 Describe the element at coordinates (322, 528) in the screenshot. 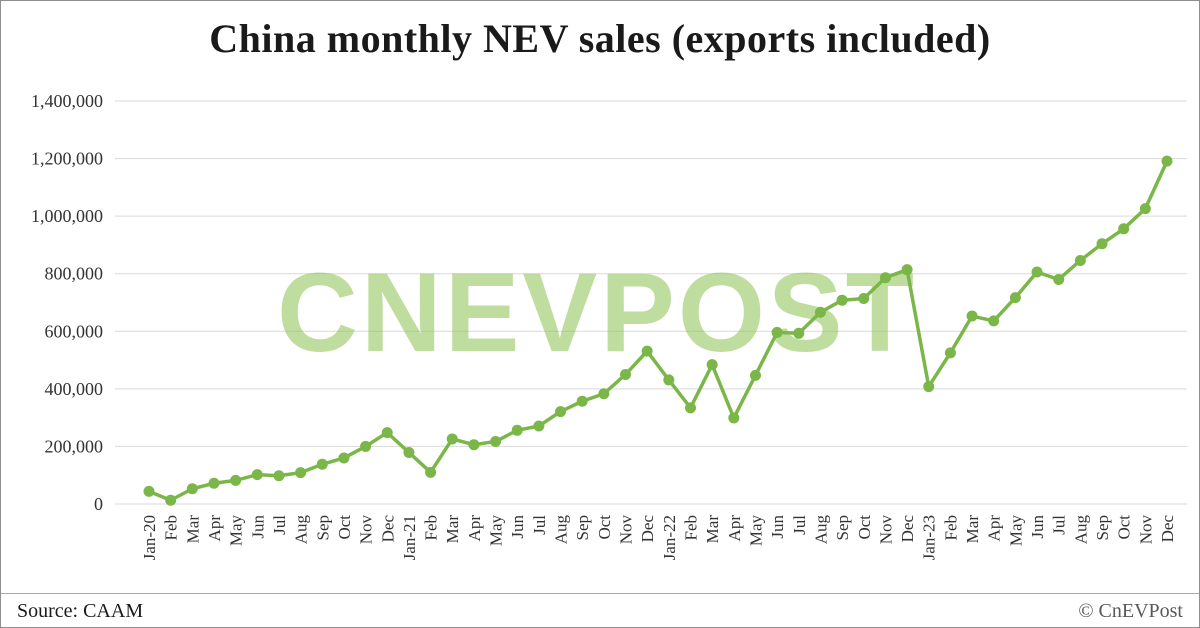

I see `x-tick-label: Sep` at that location.